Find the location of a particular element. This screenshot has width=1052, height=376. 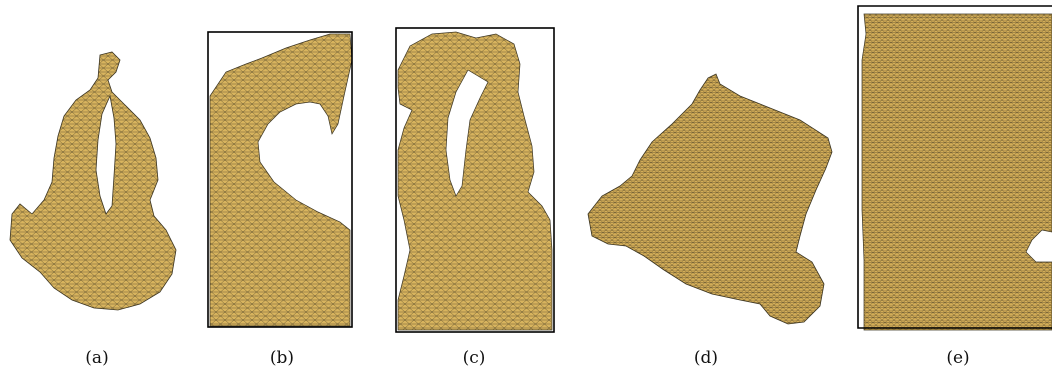

caption-b: (b) is located at coordinates (282, 358).